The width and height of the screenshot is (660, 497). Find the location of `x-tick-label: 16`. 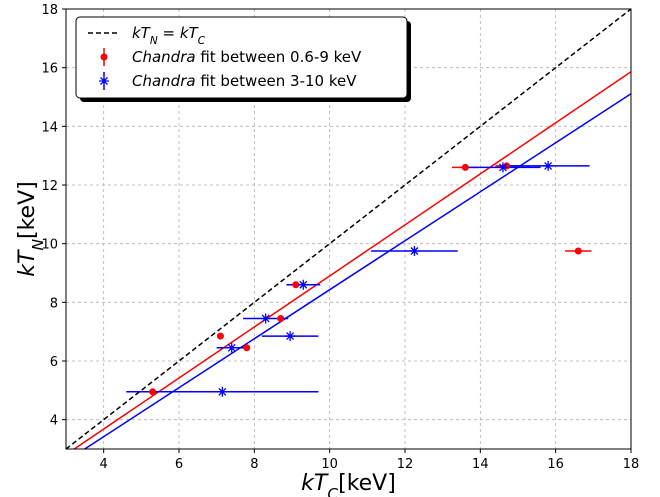

x-tick-label: 16 is located at coordinates (555, 464).